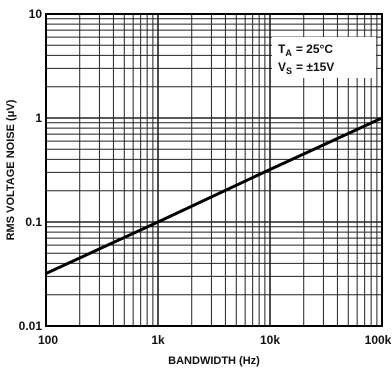 This screenshot has height=369, width=392. What do you see at coordinates (215, 340) in the screenshot?
I see `x-tick-labels: 100 1k 10k 100k` at bounding box center [215, 340].